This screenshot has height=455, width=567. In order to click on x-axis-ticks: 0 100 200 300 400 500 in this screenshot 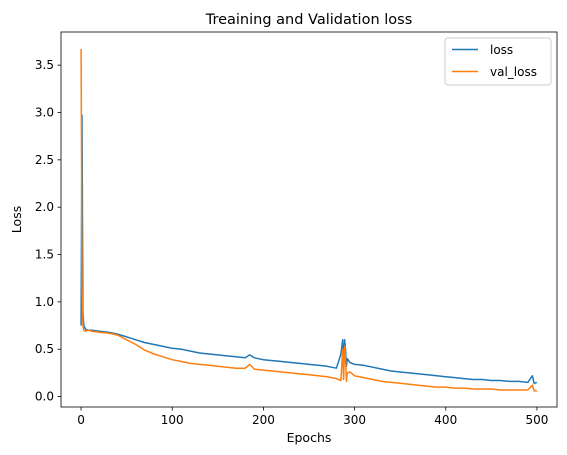, I will do `click(312, 417)`.